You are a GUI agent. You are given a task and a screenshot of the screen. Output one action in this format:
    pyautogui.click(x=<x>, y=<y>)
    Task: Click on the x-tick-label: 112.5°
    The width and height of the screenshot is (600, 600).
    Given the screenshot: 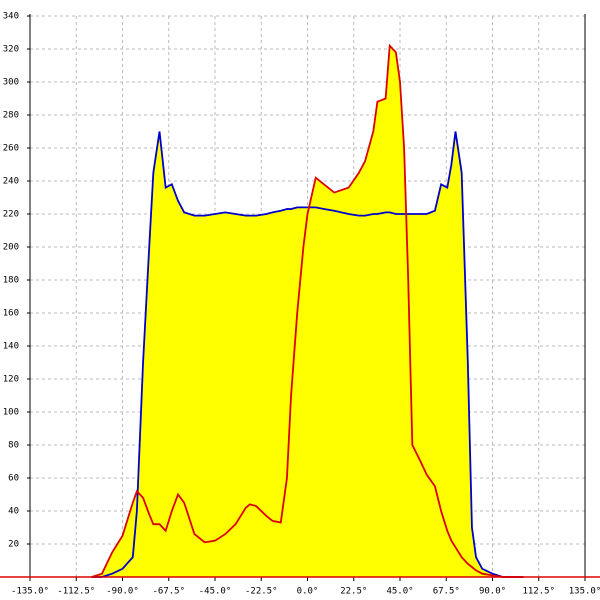 What is the action you would take?
    pyautogui.click(x=538, y=592)
    